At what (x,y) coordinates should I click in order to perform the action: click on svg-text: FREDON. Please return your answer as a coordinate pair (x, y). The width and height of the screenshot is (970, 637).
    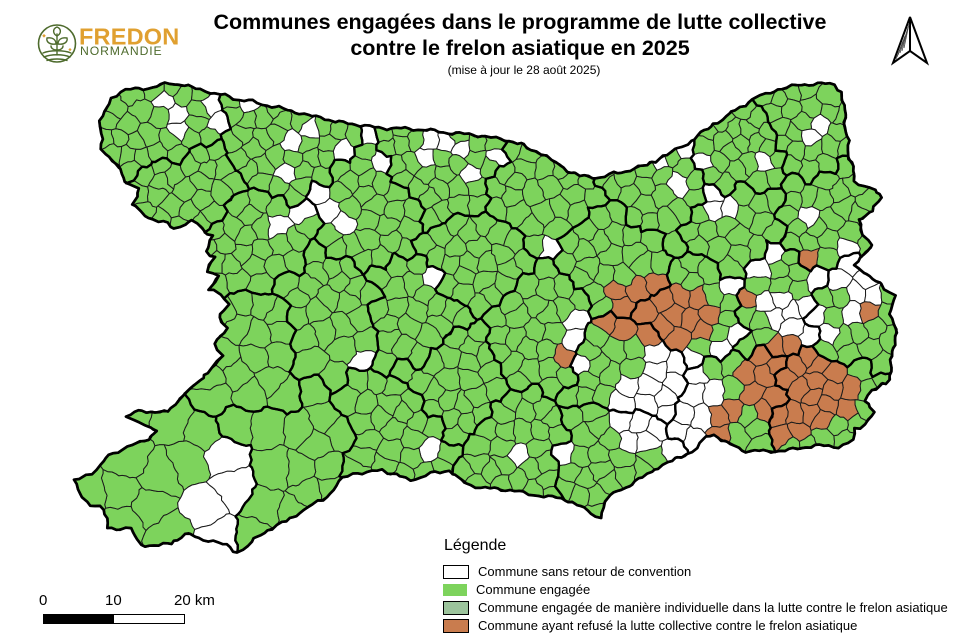
    Looking at the image, I should click on (129, 37).